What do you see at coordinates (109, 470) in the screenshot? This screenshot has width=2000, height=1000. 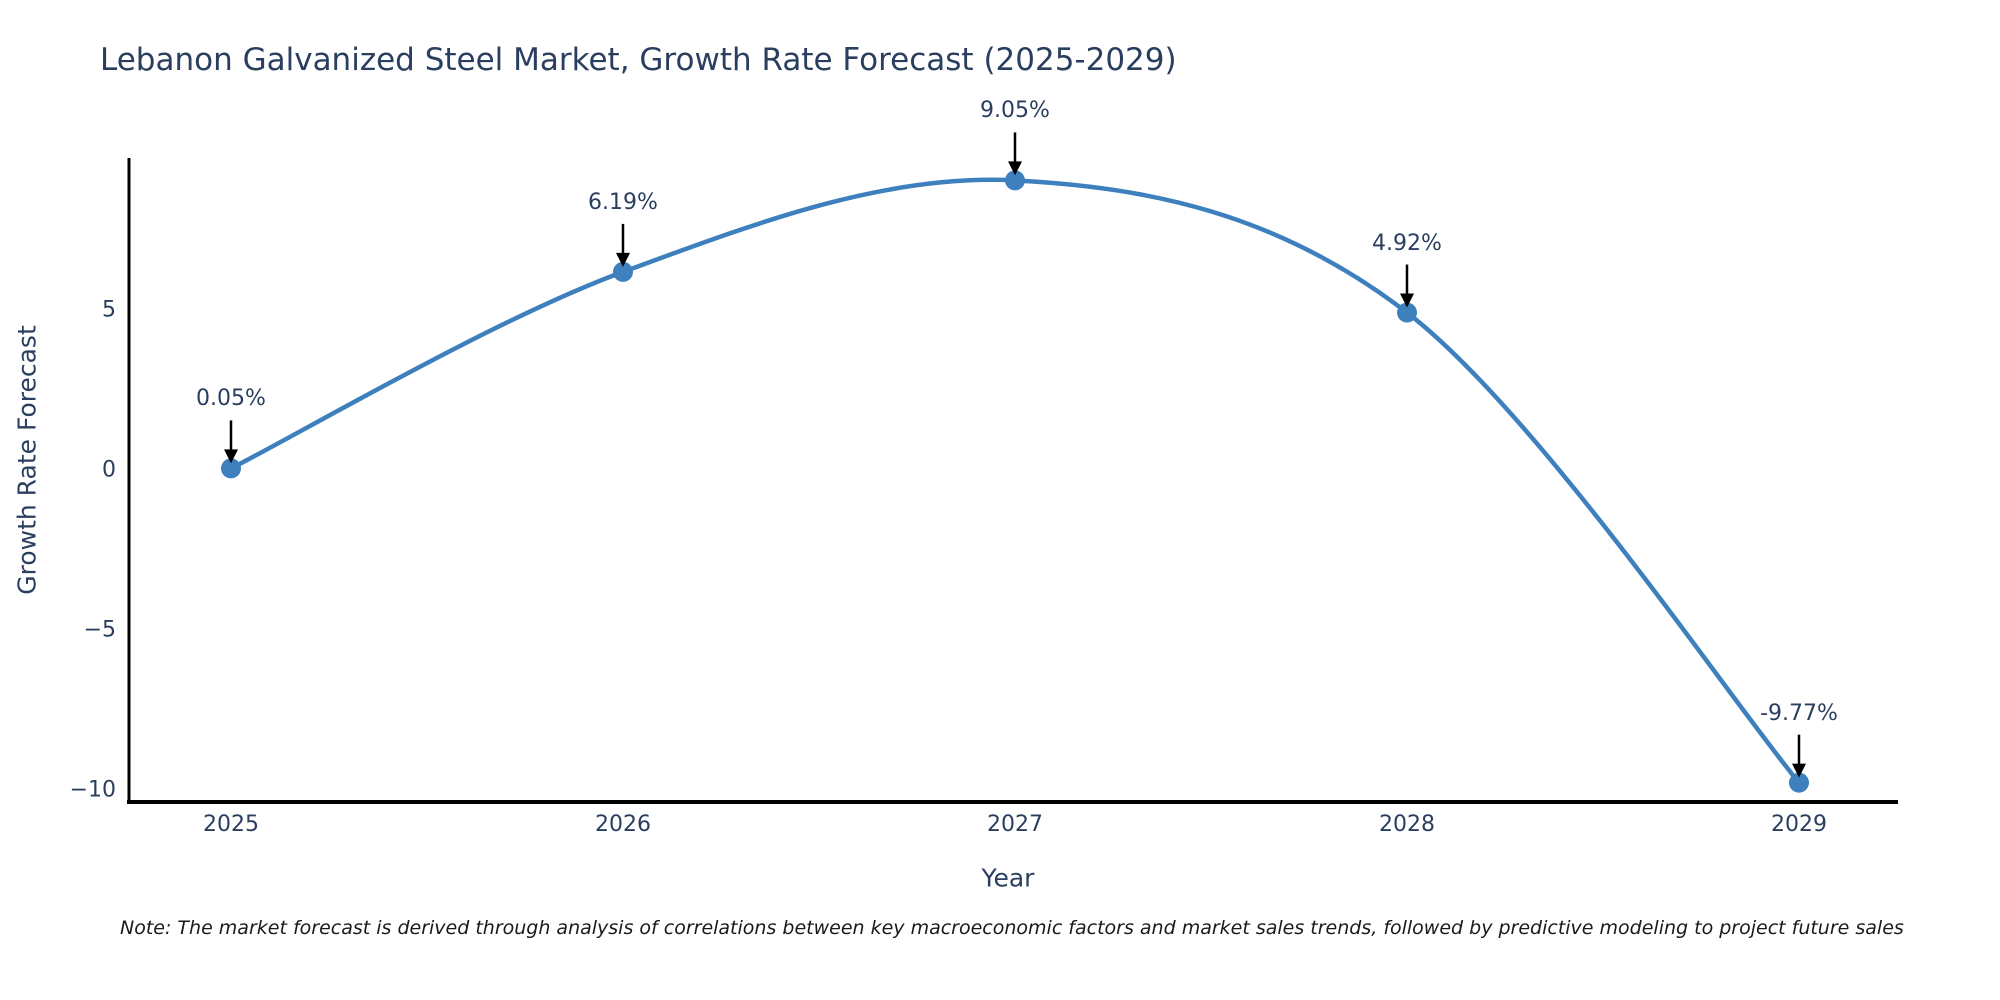 I see `y-tick-label: 0` at bounding box center [109, 470].